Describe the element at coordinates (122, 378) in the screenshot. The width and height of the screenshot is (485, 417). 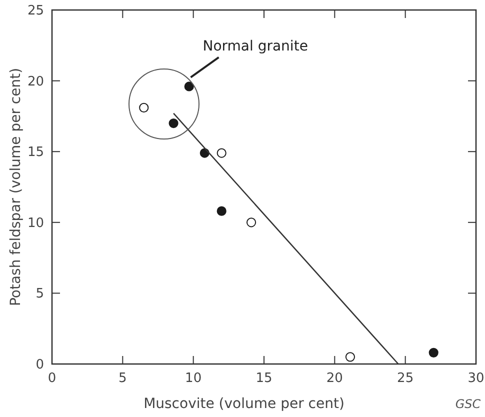
I see `x-tick-label: 5` at that location.